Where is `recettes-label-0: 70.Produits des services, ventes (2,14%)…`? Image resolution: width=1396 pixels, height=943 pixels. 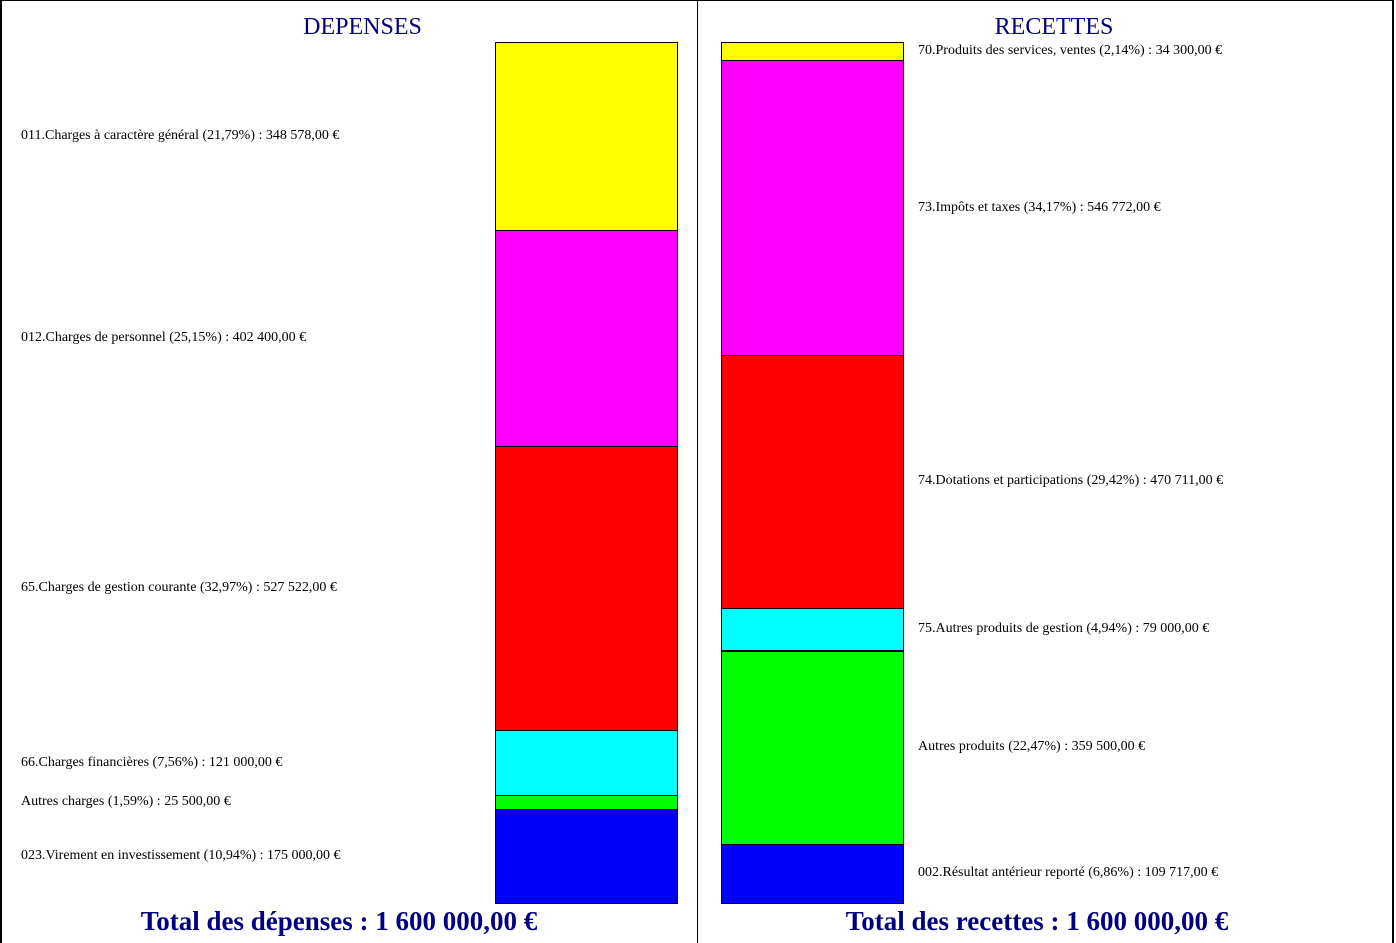 recettes-label-0: 70.Produits des services, ventes (2,14%)… is located at coordinates (1070, 51).